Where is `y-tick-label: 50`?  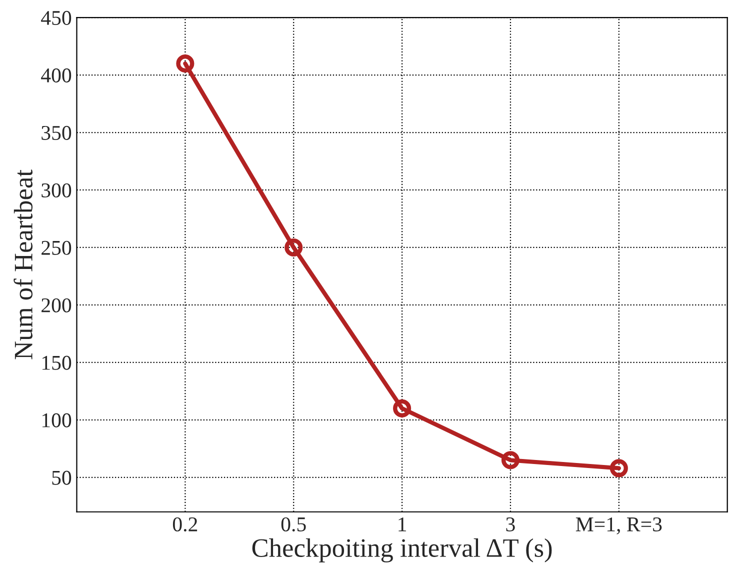
y-tick-label: 50 is located at coordinates (62, 477).